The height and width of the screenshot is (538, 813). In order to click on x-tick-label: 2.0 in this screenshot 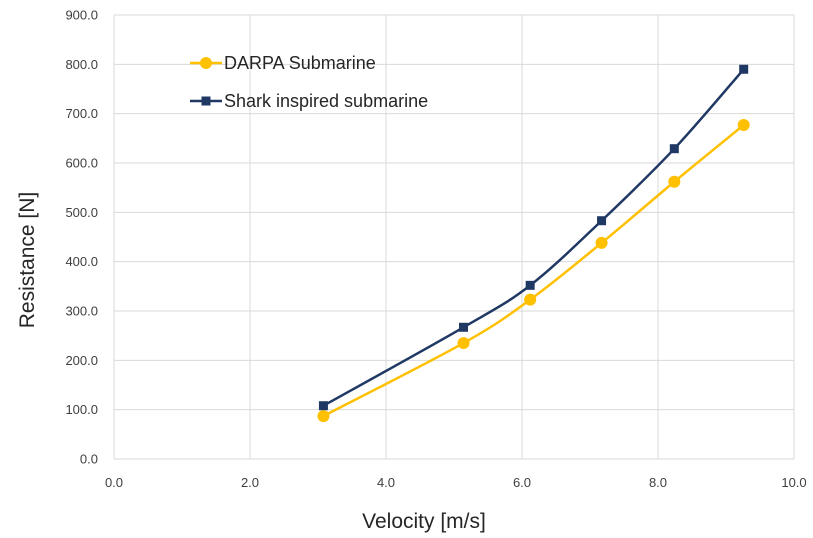, I will do `click(250, 482)`.